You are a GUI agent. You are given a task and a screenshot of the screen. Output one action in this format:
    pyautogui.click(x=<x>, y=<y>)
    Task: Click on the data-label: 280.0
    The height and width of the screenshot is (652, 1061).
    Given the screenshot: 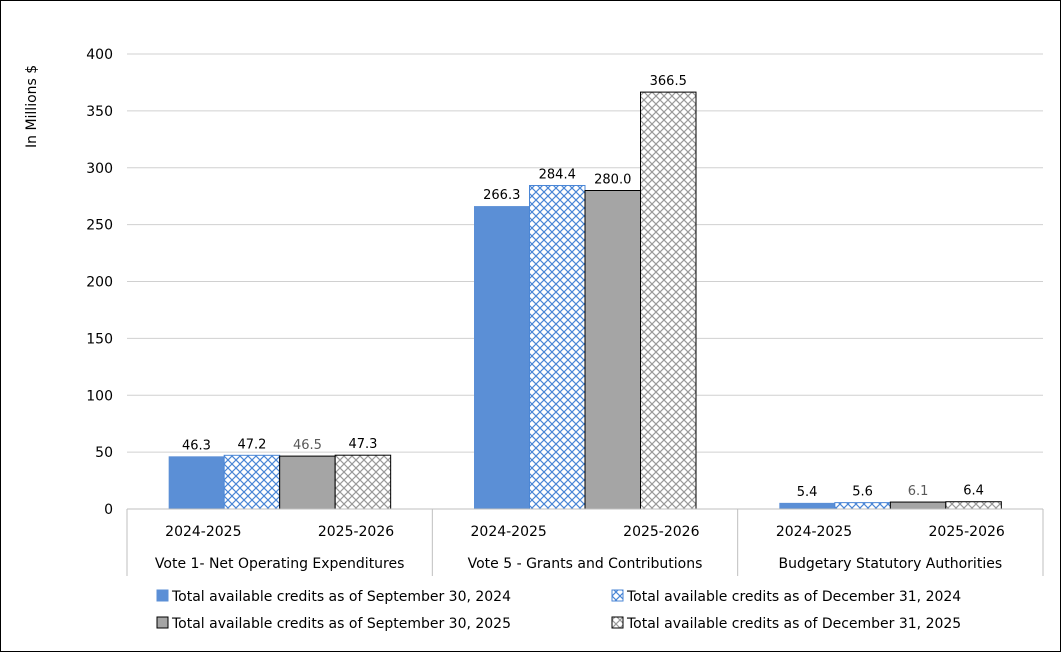 What is the action you would take?
    pyautogui.click(x=612, y=180)
    